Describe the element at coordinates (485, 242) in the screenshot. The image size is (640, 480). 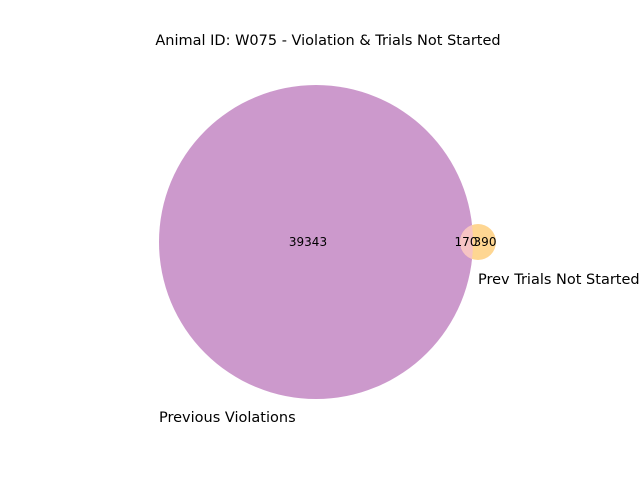
I see `count-only-b: 390` at that location.